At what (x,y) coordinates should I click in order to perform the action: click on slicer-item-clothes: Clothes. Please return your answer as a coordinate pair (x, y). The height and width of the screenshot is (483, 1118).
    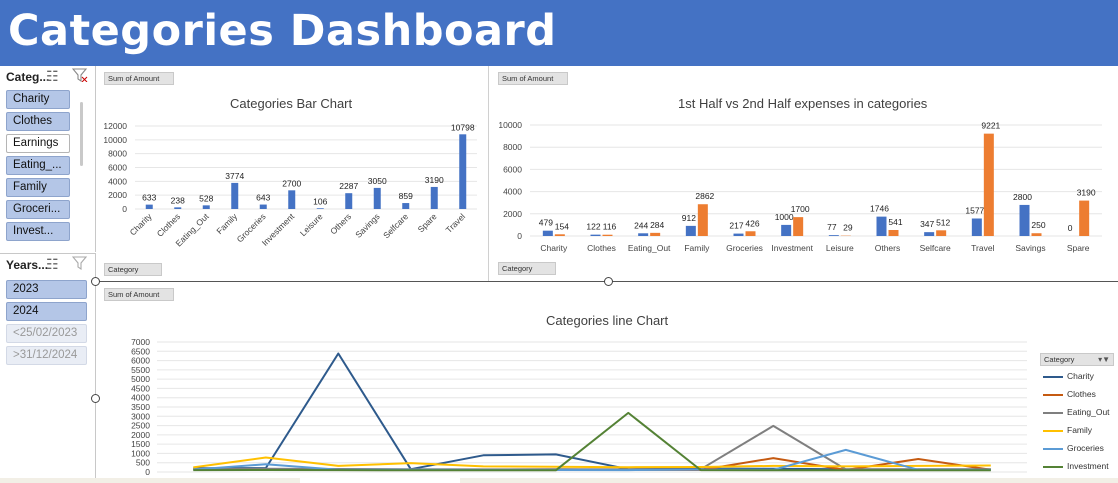
    Looking at the image, I should click on (38, 121).